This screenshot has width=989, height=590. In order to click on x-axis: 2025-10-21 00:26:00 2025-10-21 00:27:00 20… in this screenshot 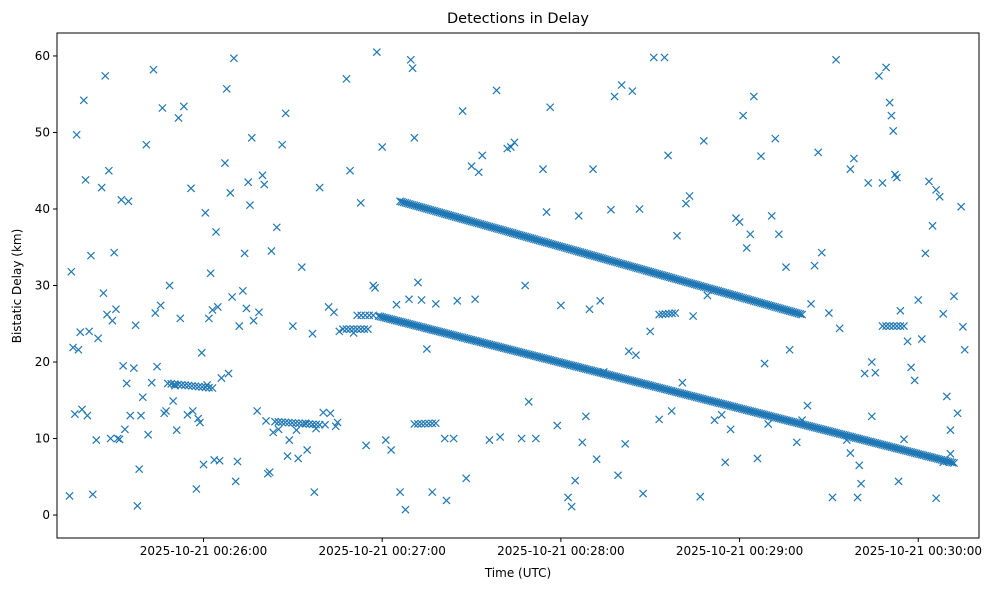, I will do `click(561, 548)`.